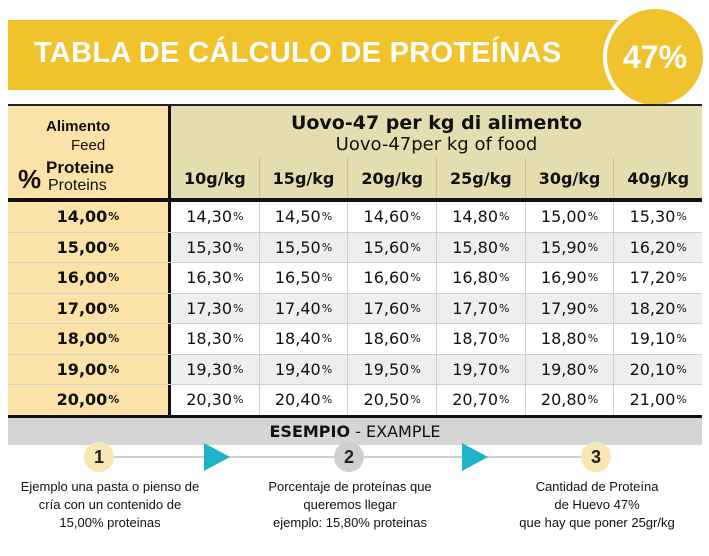 Image resolution: width=709 pixels, height=556 pixels. What do you see at coordinates (475, 308) in the screenshot?
I see `cell-value: 17,70` at bounding box center [475, 308].